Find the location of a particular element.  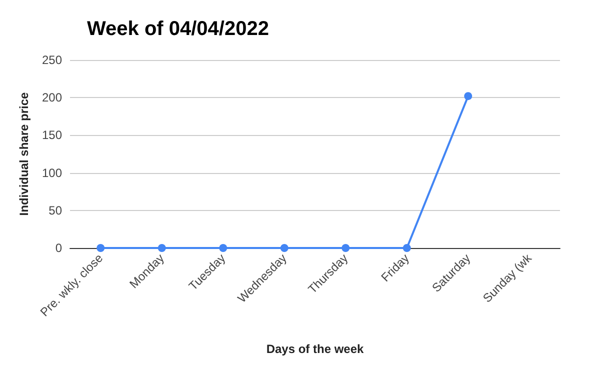

chart-title: Week of 04/04/2022 is located at coordinates (178, 29).